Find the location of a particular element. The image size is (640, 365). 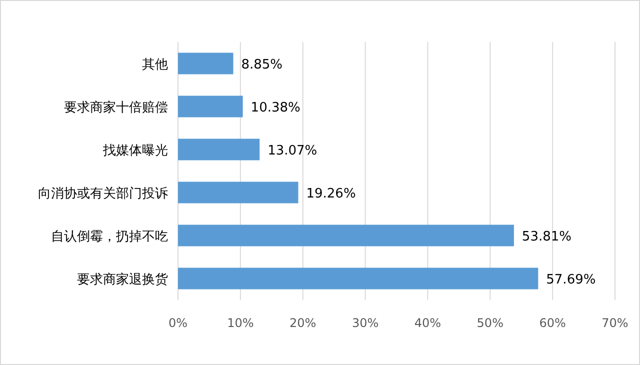

y-tick-label: 要求商家十倍赔偿 is located at coordinates (116, 108).